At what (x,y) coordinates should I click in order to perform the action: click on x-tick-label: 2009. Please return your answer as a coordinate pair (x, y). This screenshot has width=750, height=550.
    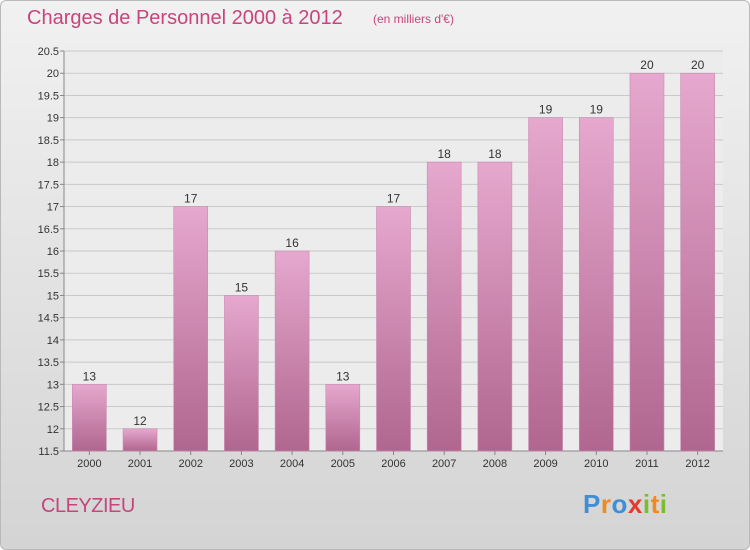
    Looking at the image, I should click on (545, 464).